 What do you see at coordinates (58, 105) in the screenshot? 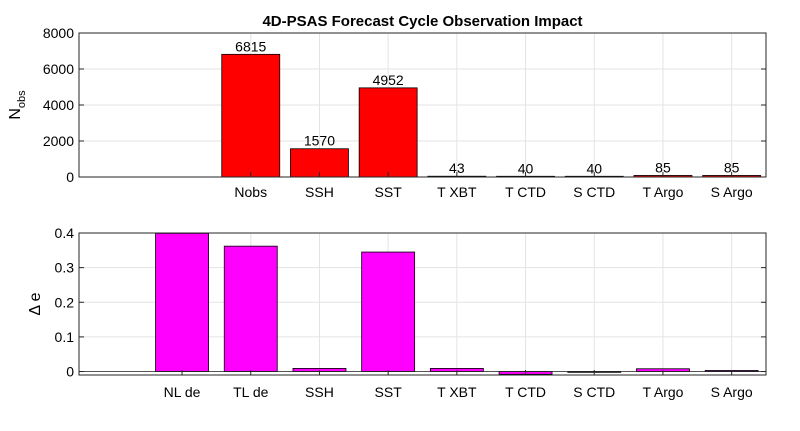
I see `y-tick-label: 4000` at bounding box center [58, 105].